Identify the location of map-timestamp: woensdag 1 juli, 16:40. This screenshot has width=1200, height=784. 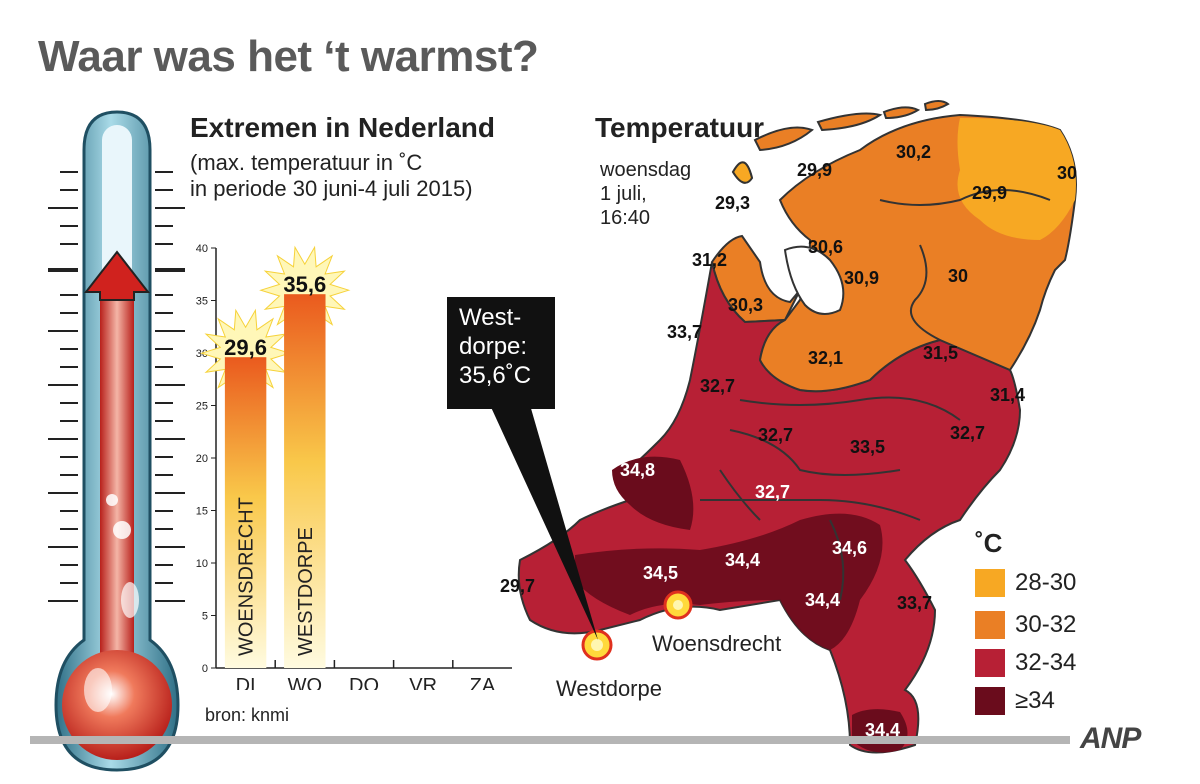
(645, 194).